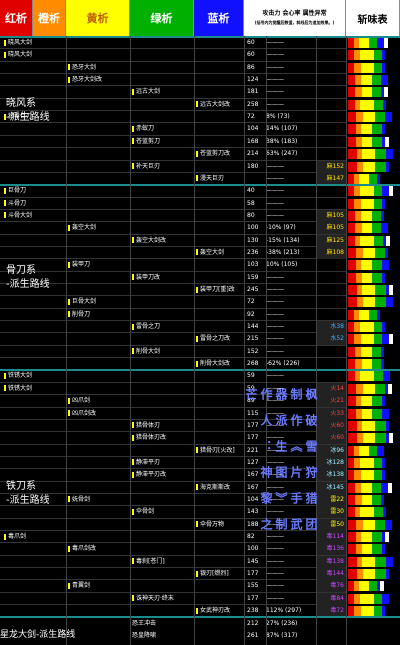 This screenshot has height=645, width=400. What do you see at coordinates (331, 512) in the screenshot?
I see `element-value: 雷30` at bounding box center [331, 512].